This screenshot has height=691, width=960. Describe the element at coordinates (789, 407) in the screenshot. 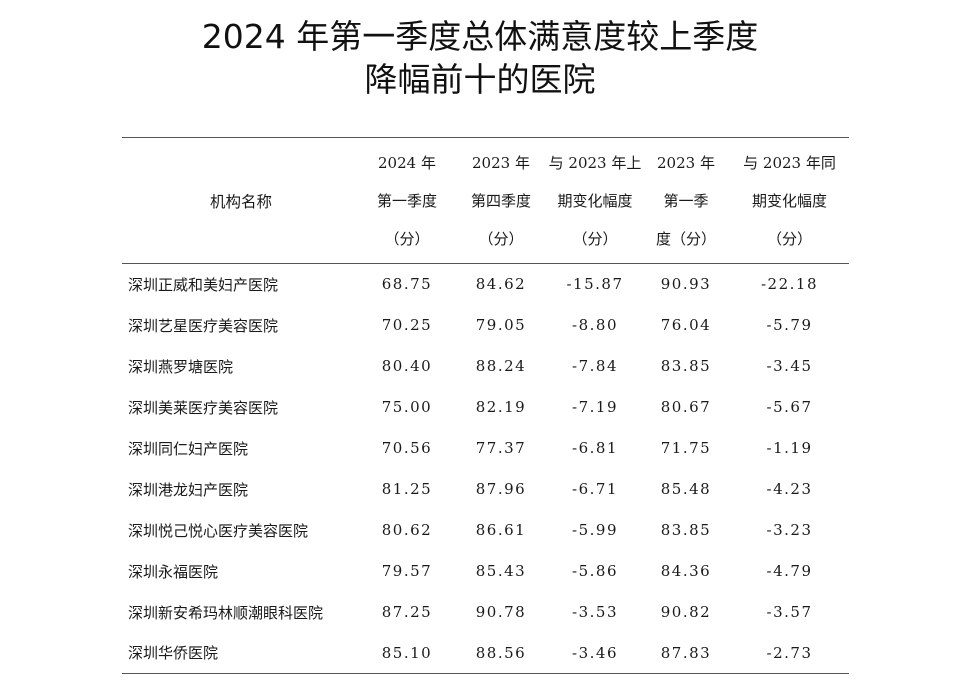

I see `cell-change-yoy: -5.67` at that location.